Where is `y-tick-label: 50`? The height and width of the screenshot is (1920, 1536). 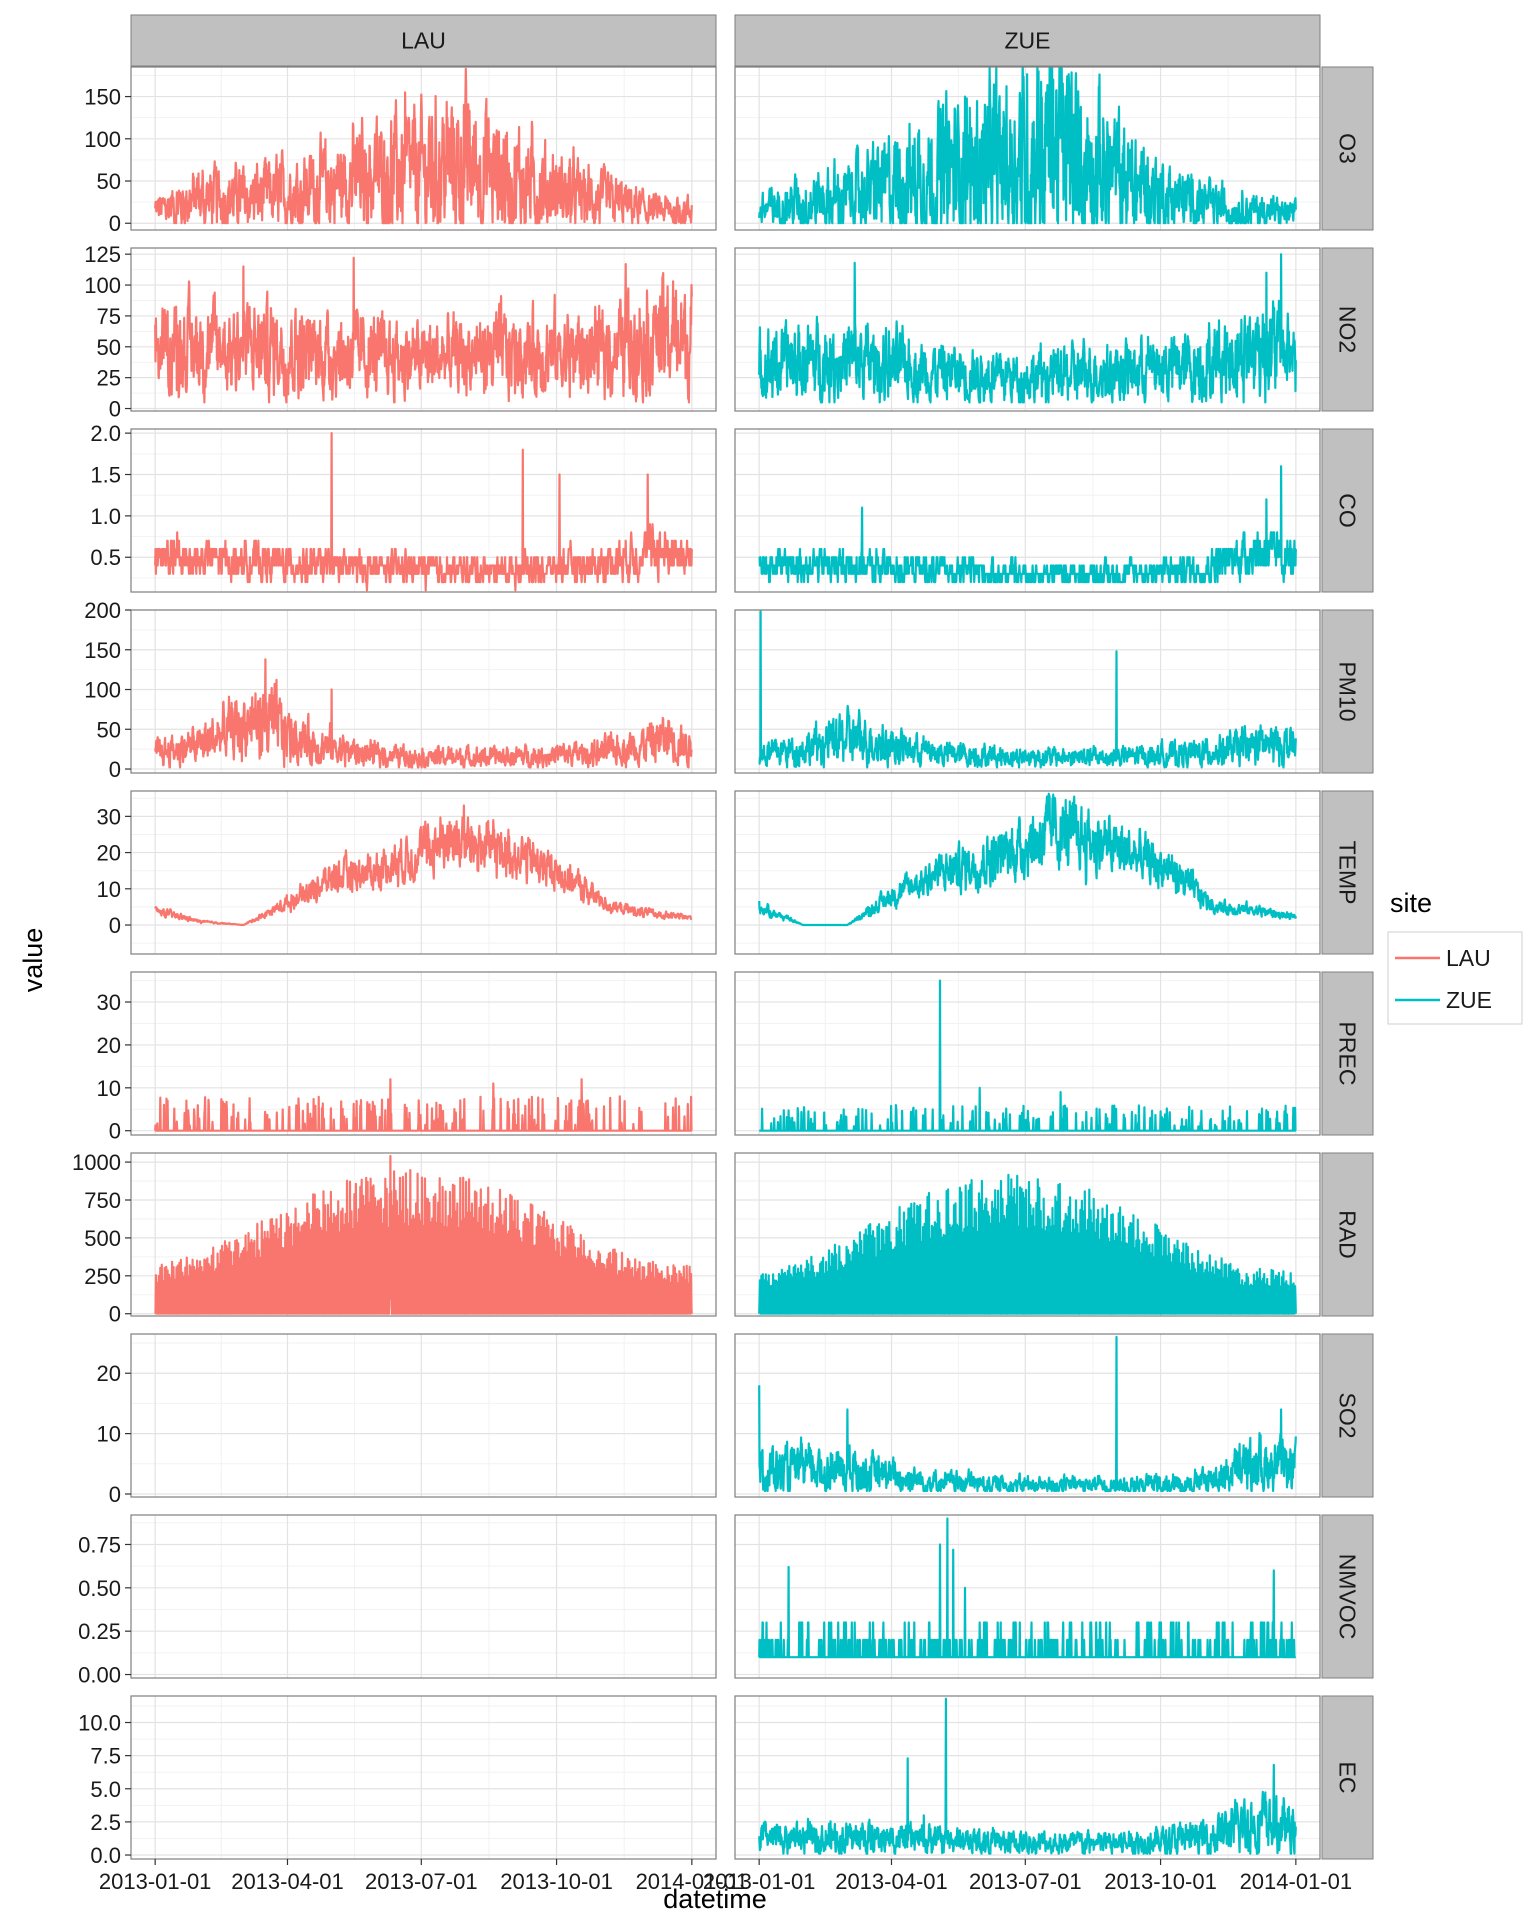
y-tick-label: 50 is located at coordinates (109, 347).